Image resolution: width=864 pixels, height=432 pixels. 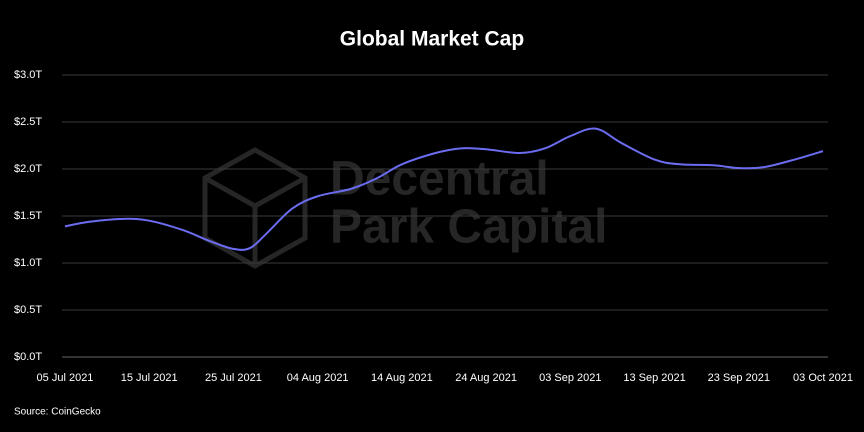 What do you see at coordinates (739, 378) in the screenshot?
I see `x-tick-label: 23 Sep 2021` at bounding box center [739, 378].